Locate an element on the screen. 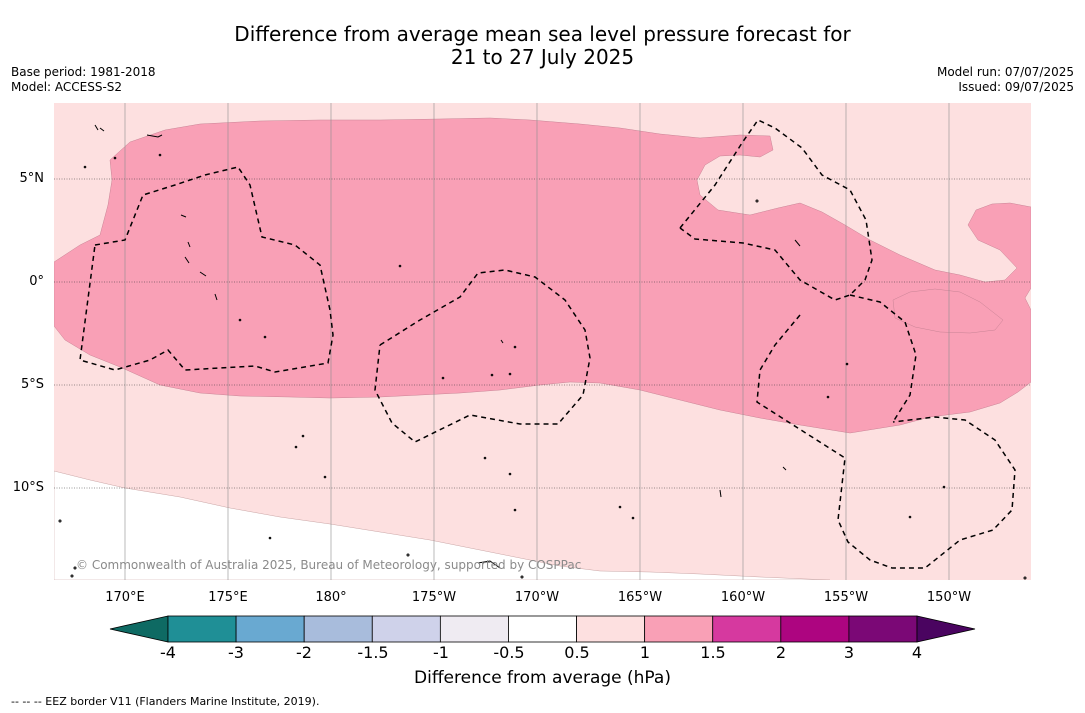 This screenshot has height=713, width=1085. colorbar-tick-2: 2 is located at coordinates (781, 652).